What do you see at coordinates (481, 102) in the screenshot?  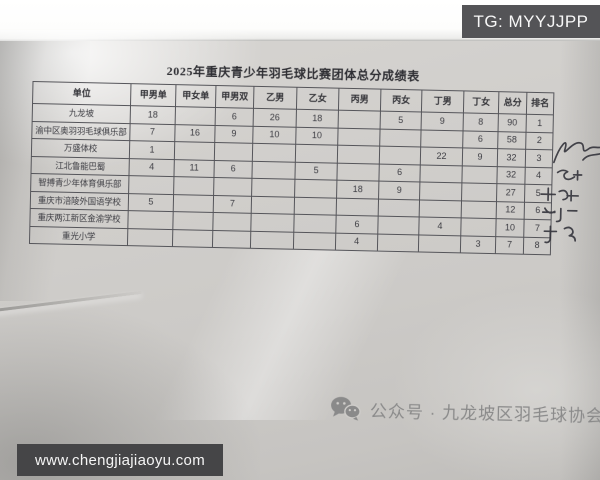 I see `column-header: 丁女` at bounding box center [481, 102].